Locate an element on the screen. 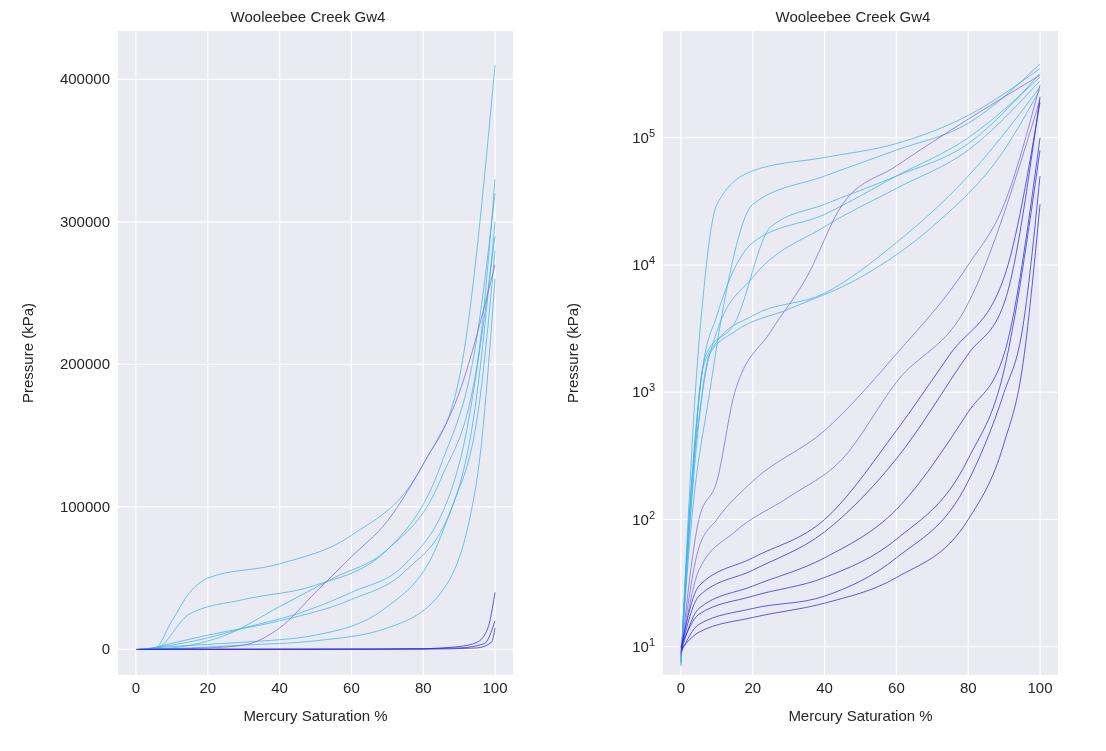 The width and height of the screenshot is (1106, 751). y-tick-label: 10$^{5}$ is located at coordinates (643, 136).